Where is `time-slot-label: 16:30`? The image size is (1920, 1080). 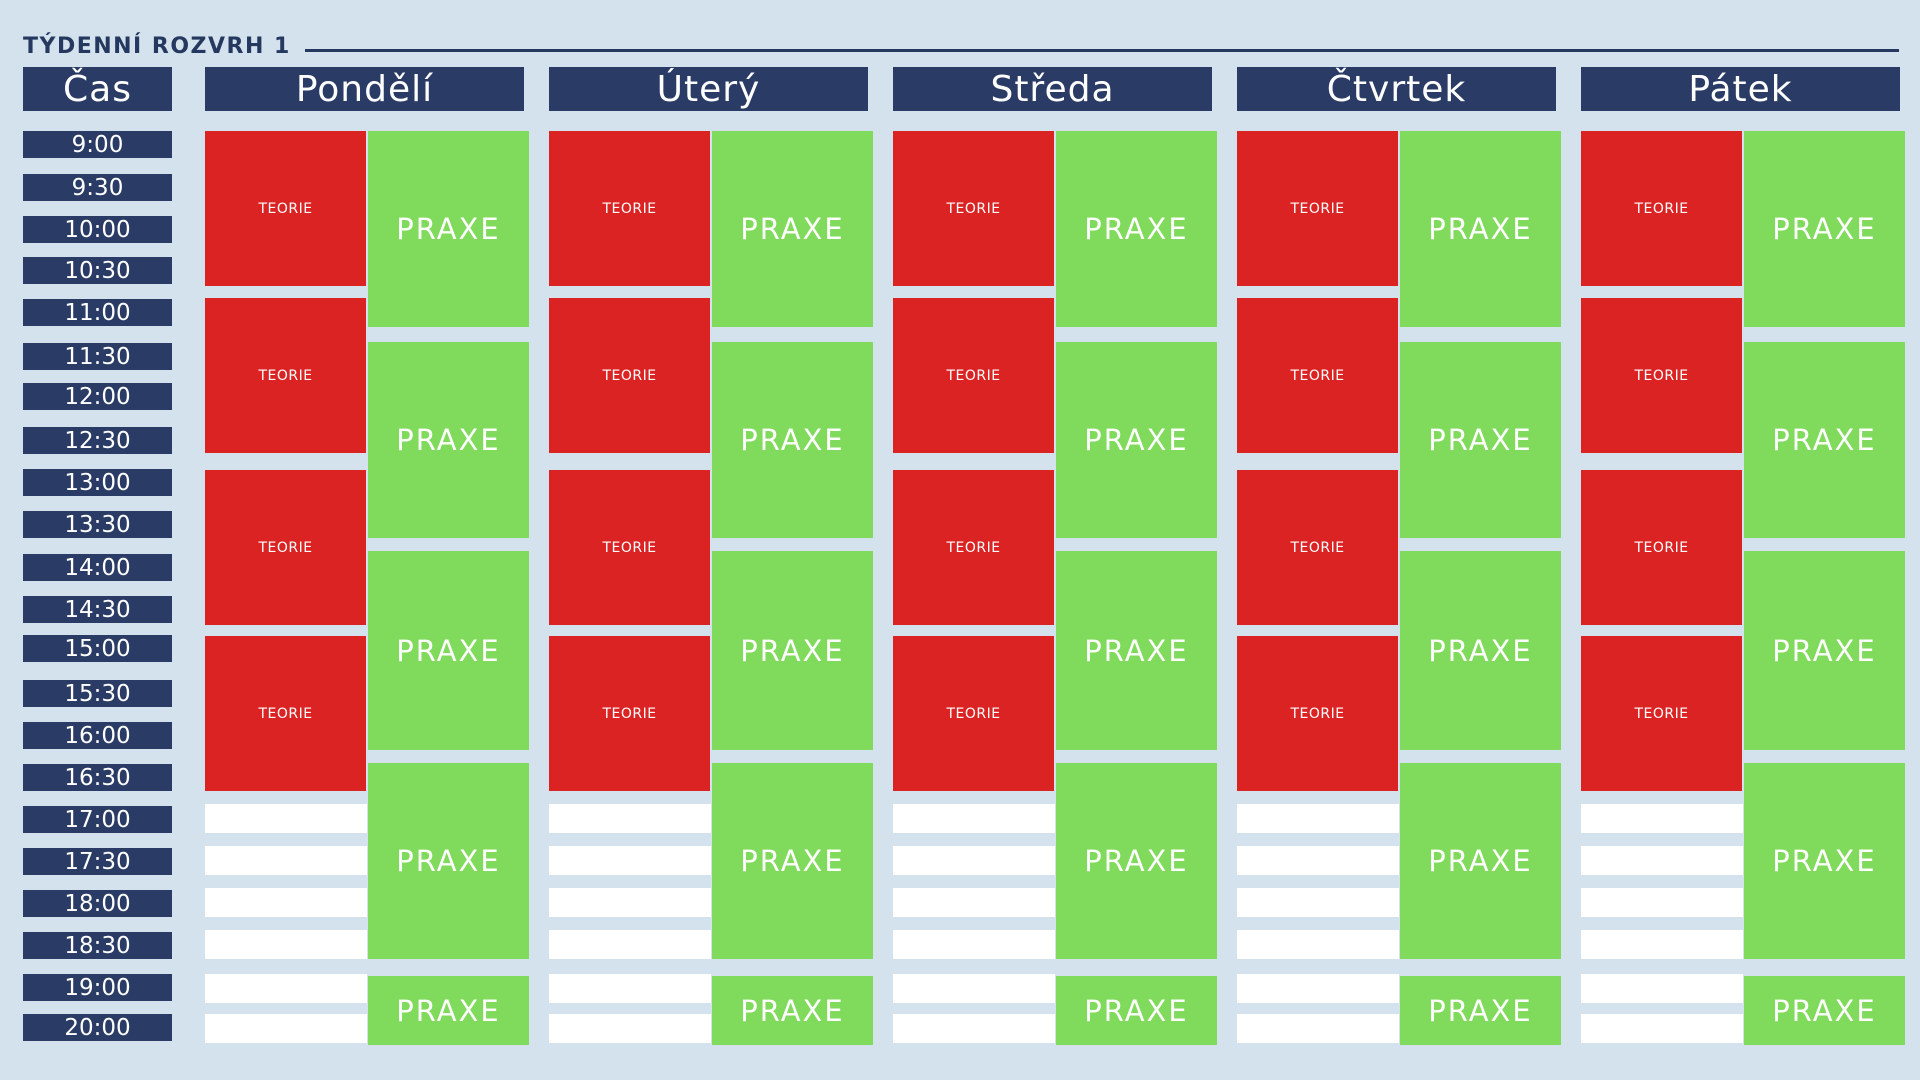 time-slot-label: 16:30 is located at coordinates (97, 777).